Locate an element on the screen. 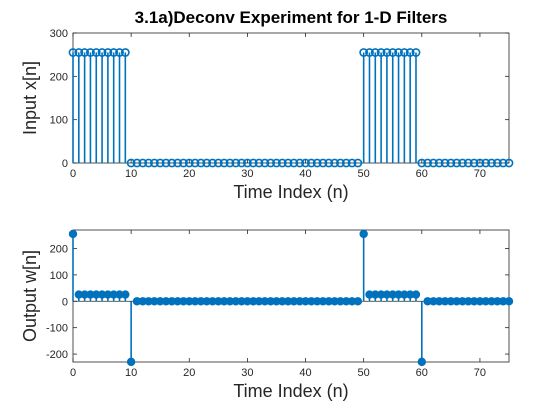 This screenshot has height=420, width=560. x-tick-label: 0 is located at coordinates (73, 174).